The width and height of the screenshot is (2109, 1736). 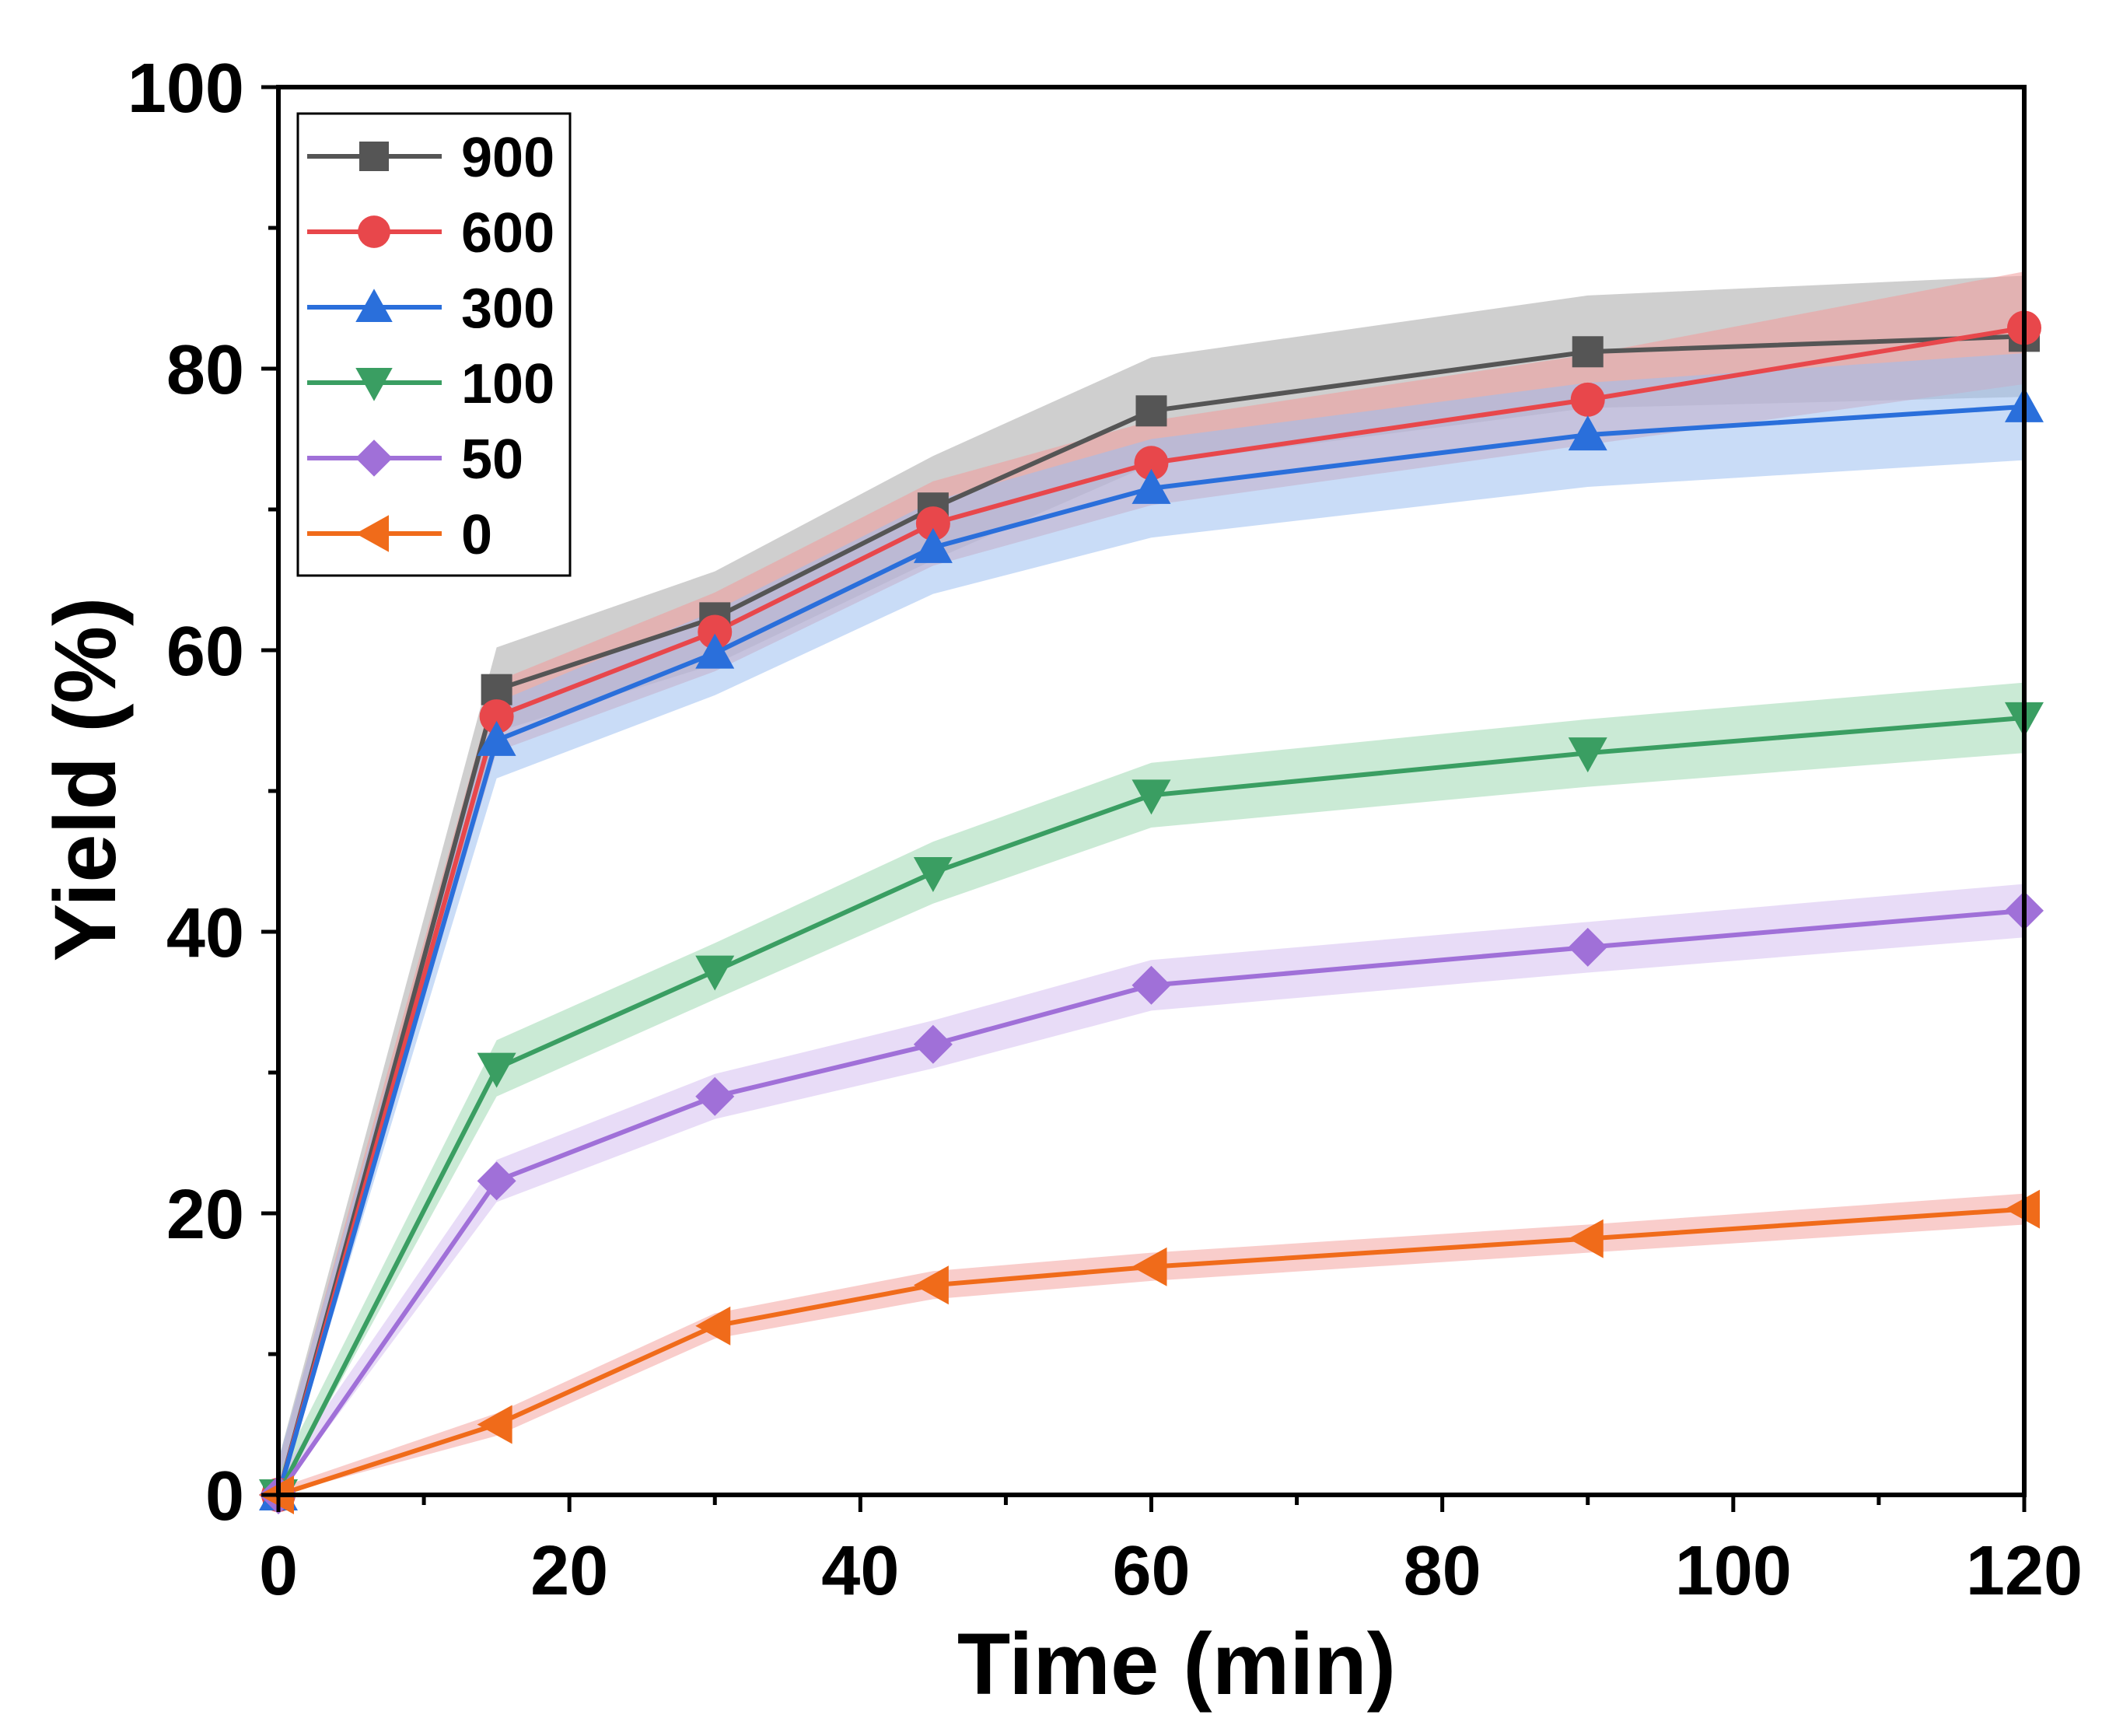 What do you see at coordinates (1151, 463) in the screenshot?
I see `point-series-600-x60` at bounding box center [1151, 463].